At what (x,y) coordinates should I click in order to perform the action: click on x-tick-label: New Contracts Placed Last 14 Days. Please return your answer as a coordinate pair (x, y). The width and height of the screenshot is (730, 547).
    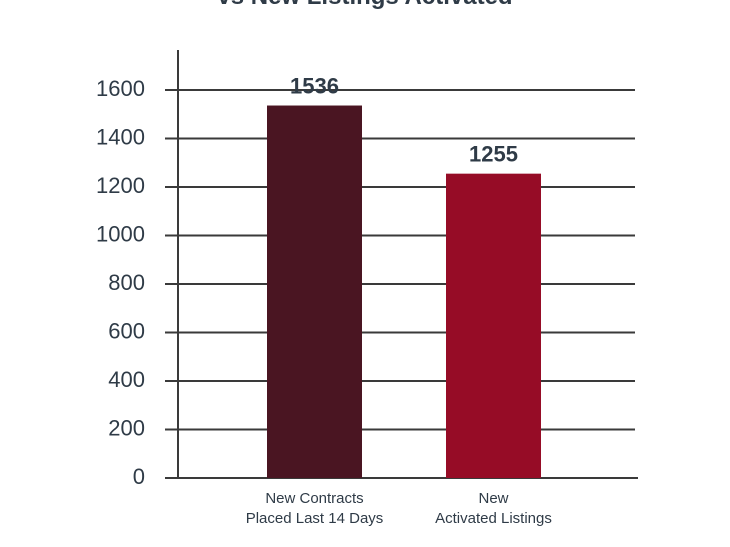
    Looking at the image, I should click on (315, 508).